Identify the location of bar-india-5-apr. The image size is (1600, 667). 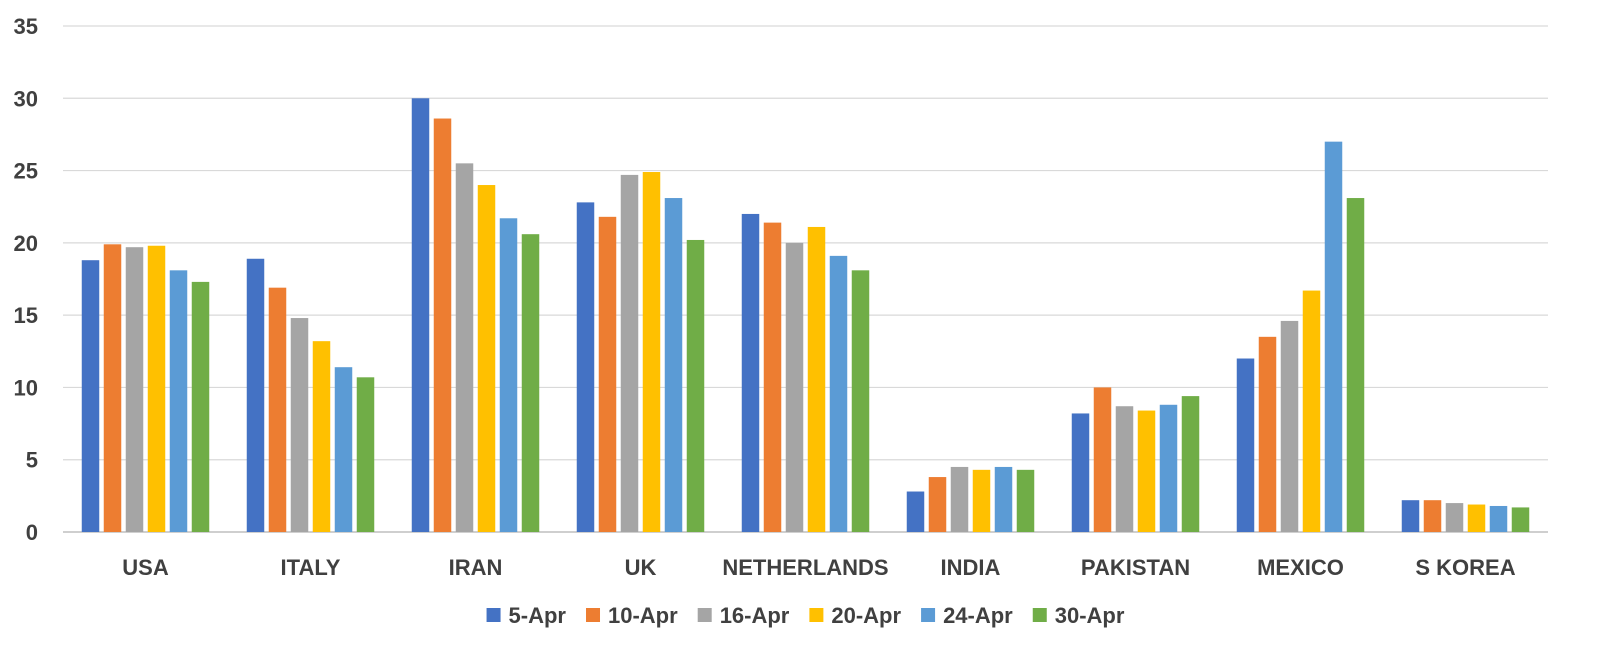
(915, 511).